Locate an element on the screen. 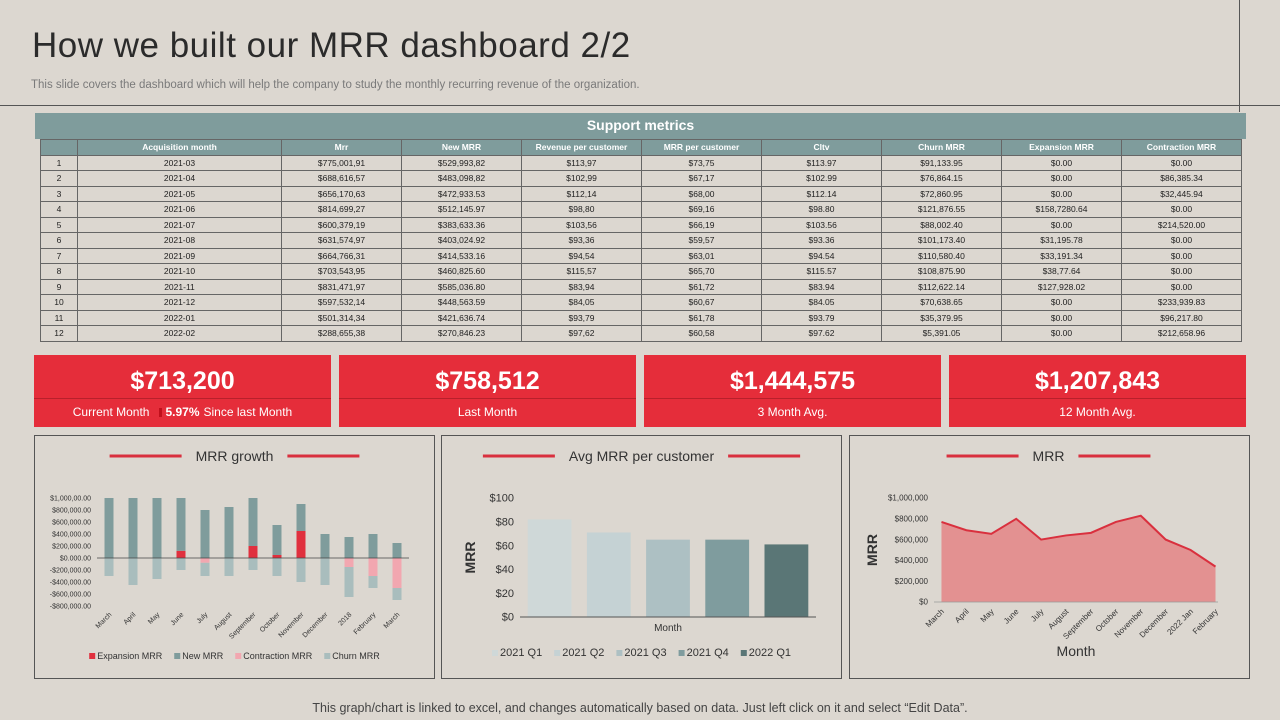 The height and width of the screenshot is (720, 1280). divider is located at coordinates (1239, 56).